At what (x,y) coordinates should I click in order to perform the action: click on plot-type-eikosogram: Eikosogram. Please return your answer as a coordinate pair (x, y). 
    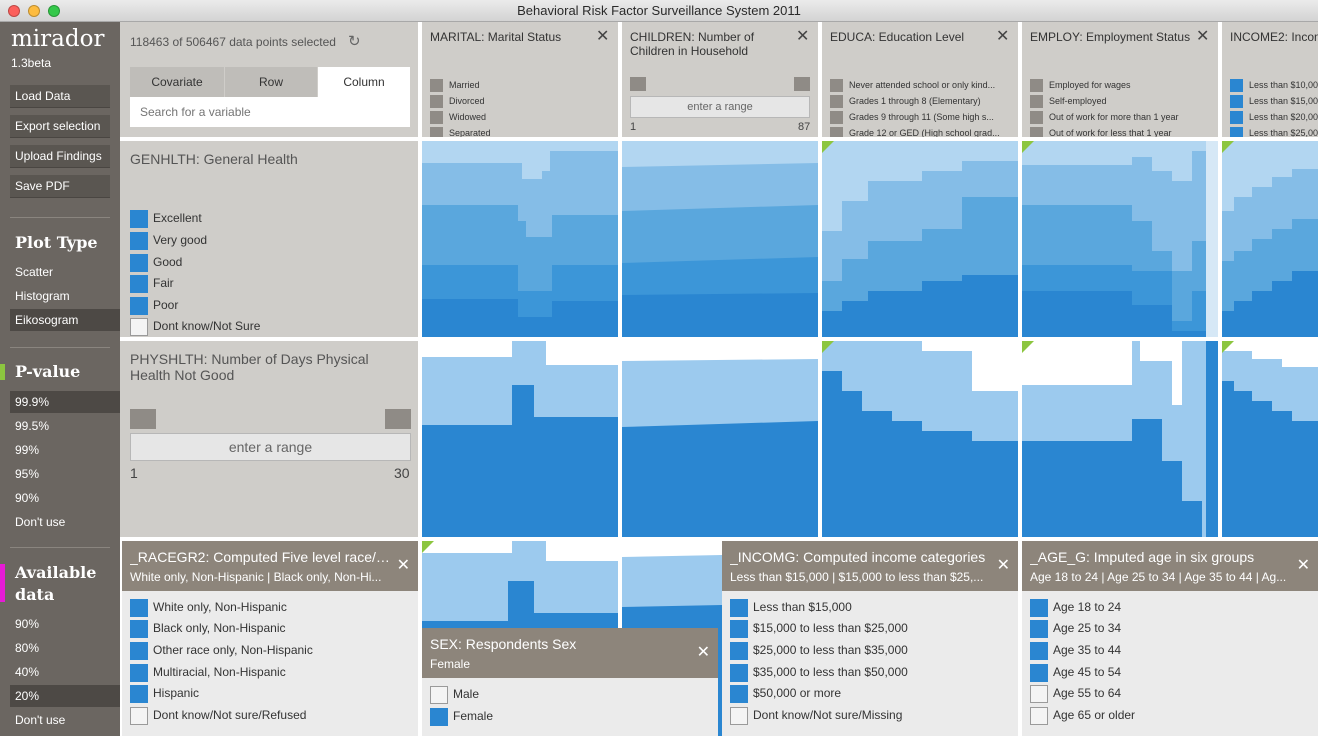
    Looking at the image, I should click on (65, 320).